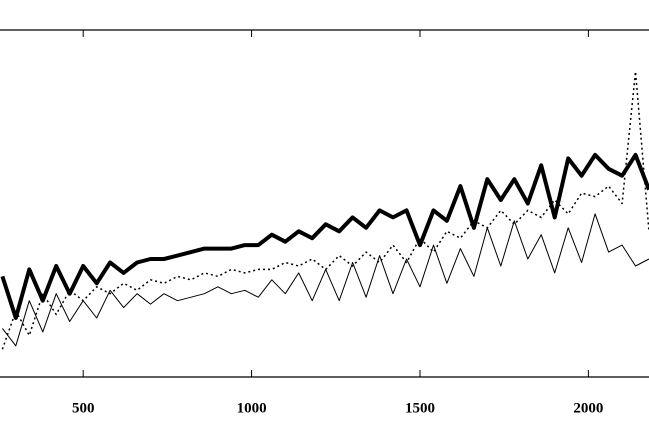  What do you see at coordinates (252, 408) in the screenshot?
I see `x-tick-label: 1000` at bounding box center [252, 408].